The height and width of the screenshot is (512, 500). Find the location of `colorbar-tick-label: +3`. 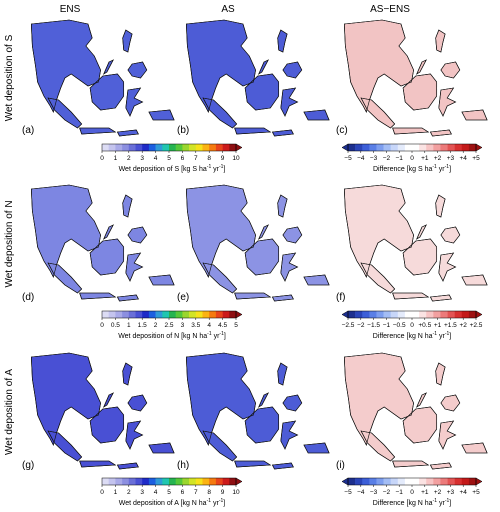

colorbar-tick-label: +3 is located at coordinates (451, 158).